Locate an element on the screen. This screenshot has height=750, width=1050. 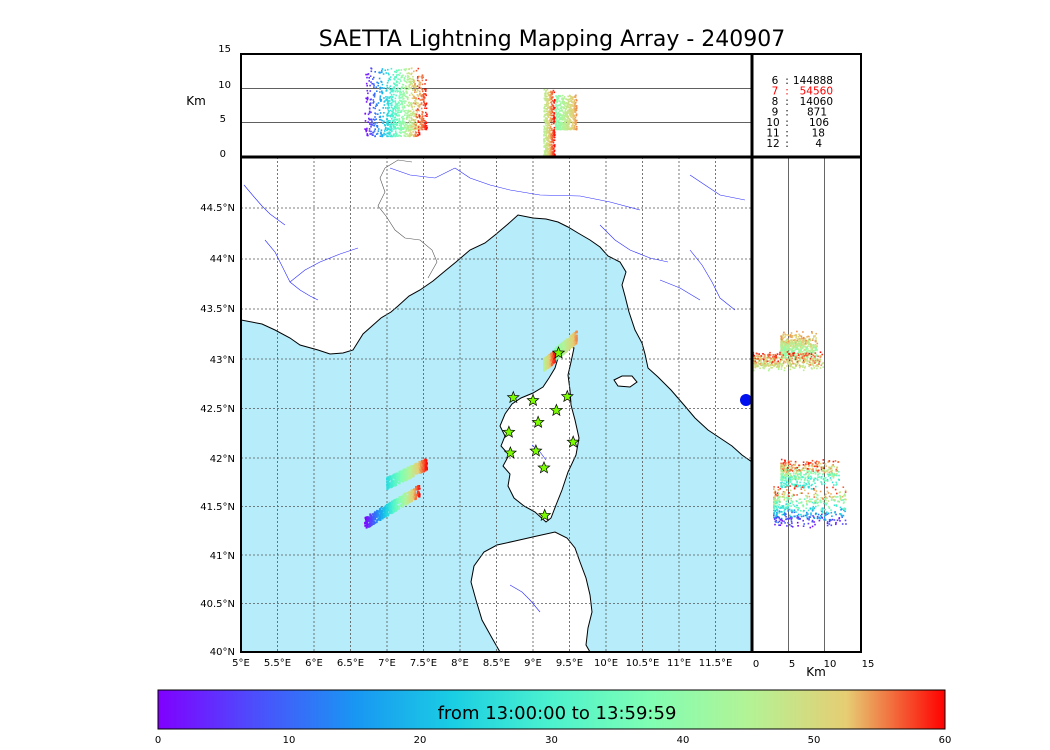
elba-island is located at coordinates (625, 381).